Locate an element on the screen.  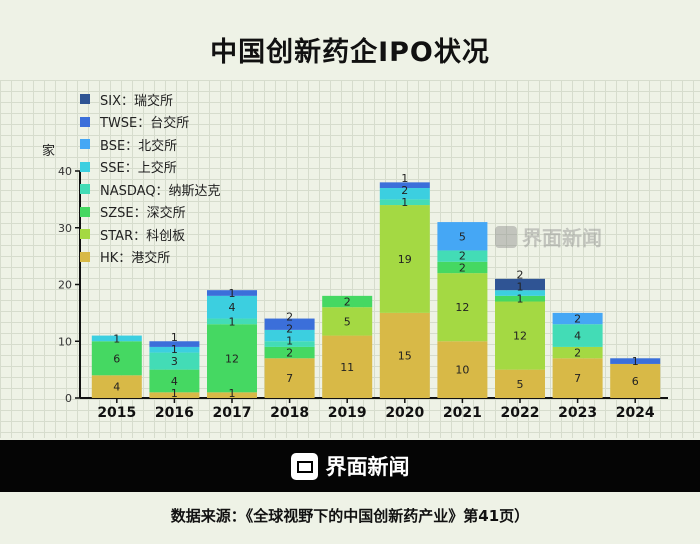
y-axis-label: 家 is located at coordinates (48, 151).